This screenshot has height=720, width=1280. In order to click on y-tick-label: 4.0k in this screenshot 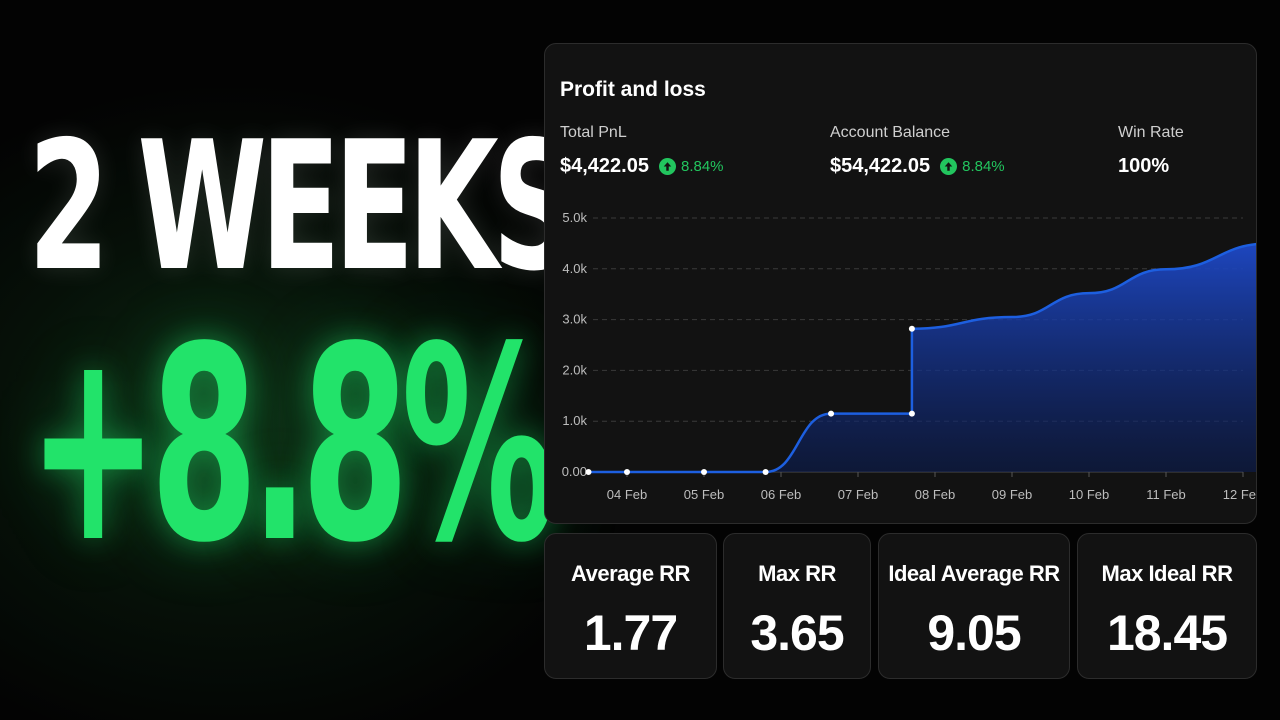, I will do `click(574, 268)`.